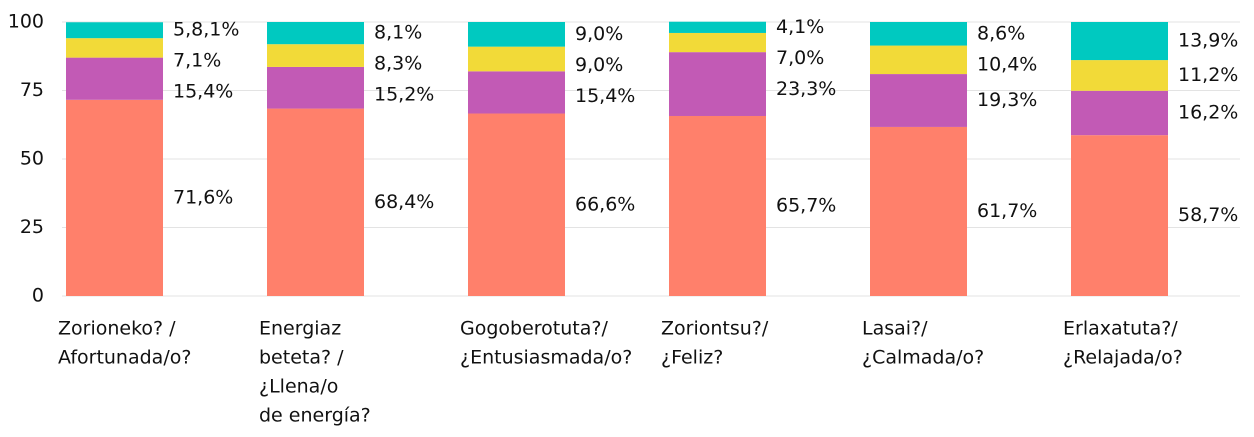 The image size is (1254, 437). I want to click on x-tick-label: Lasai?/, so click(895, 329).